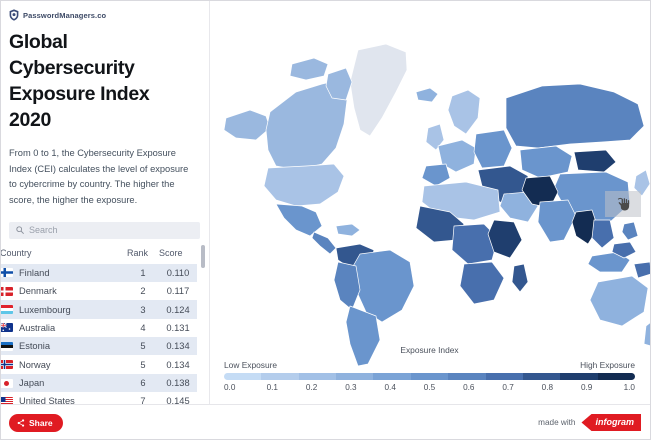 The height and width of the screenshot is (440, 651). Describe the element at coordinates (37, 327) in the screenshot. I see `country-name: Australia` at that location.